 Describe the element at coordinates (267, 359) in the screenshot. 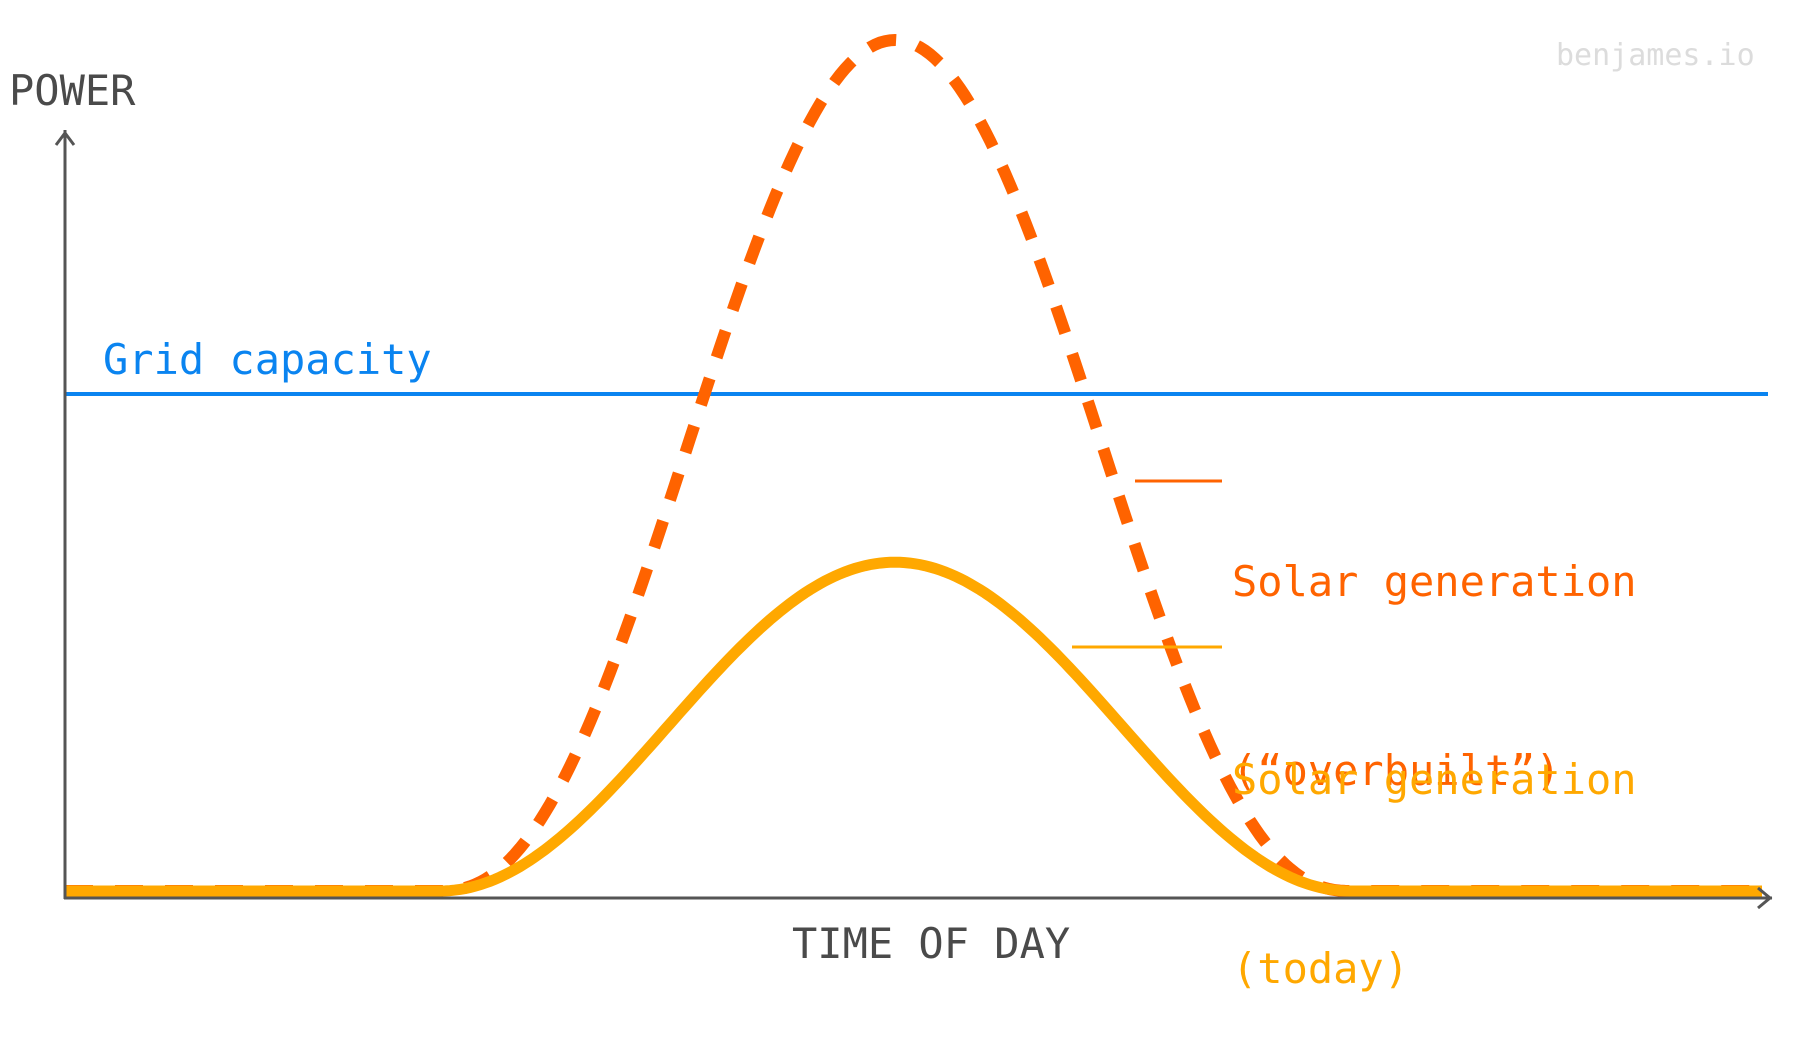

I see `grid-capacity-label: Grid capacity` at that location.